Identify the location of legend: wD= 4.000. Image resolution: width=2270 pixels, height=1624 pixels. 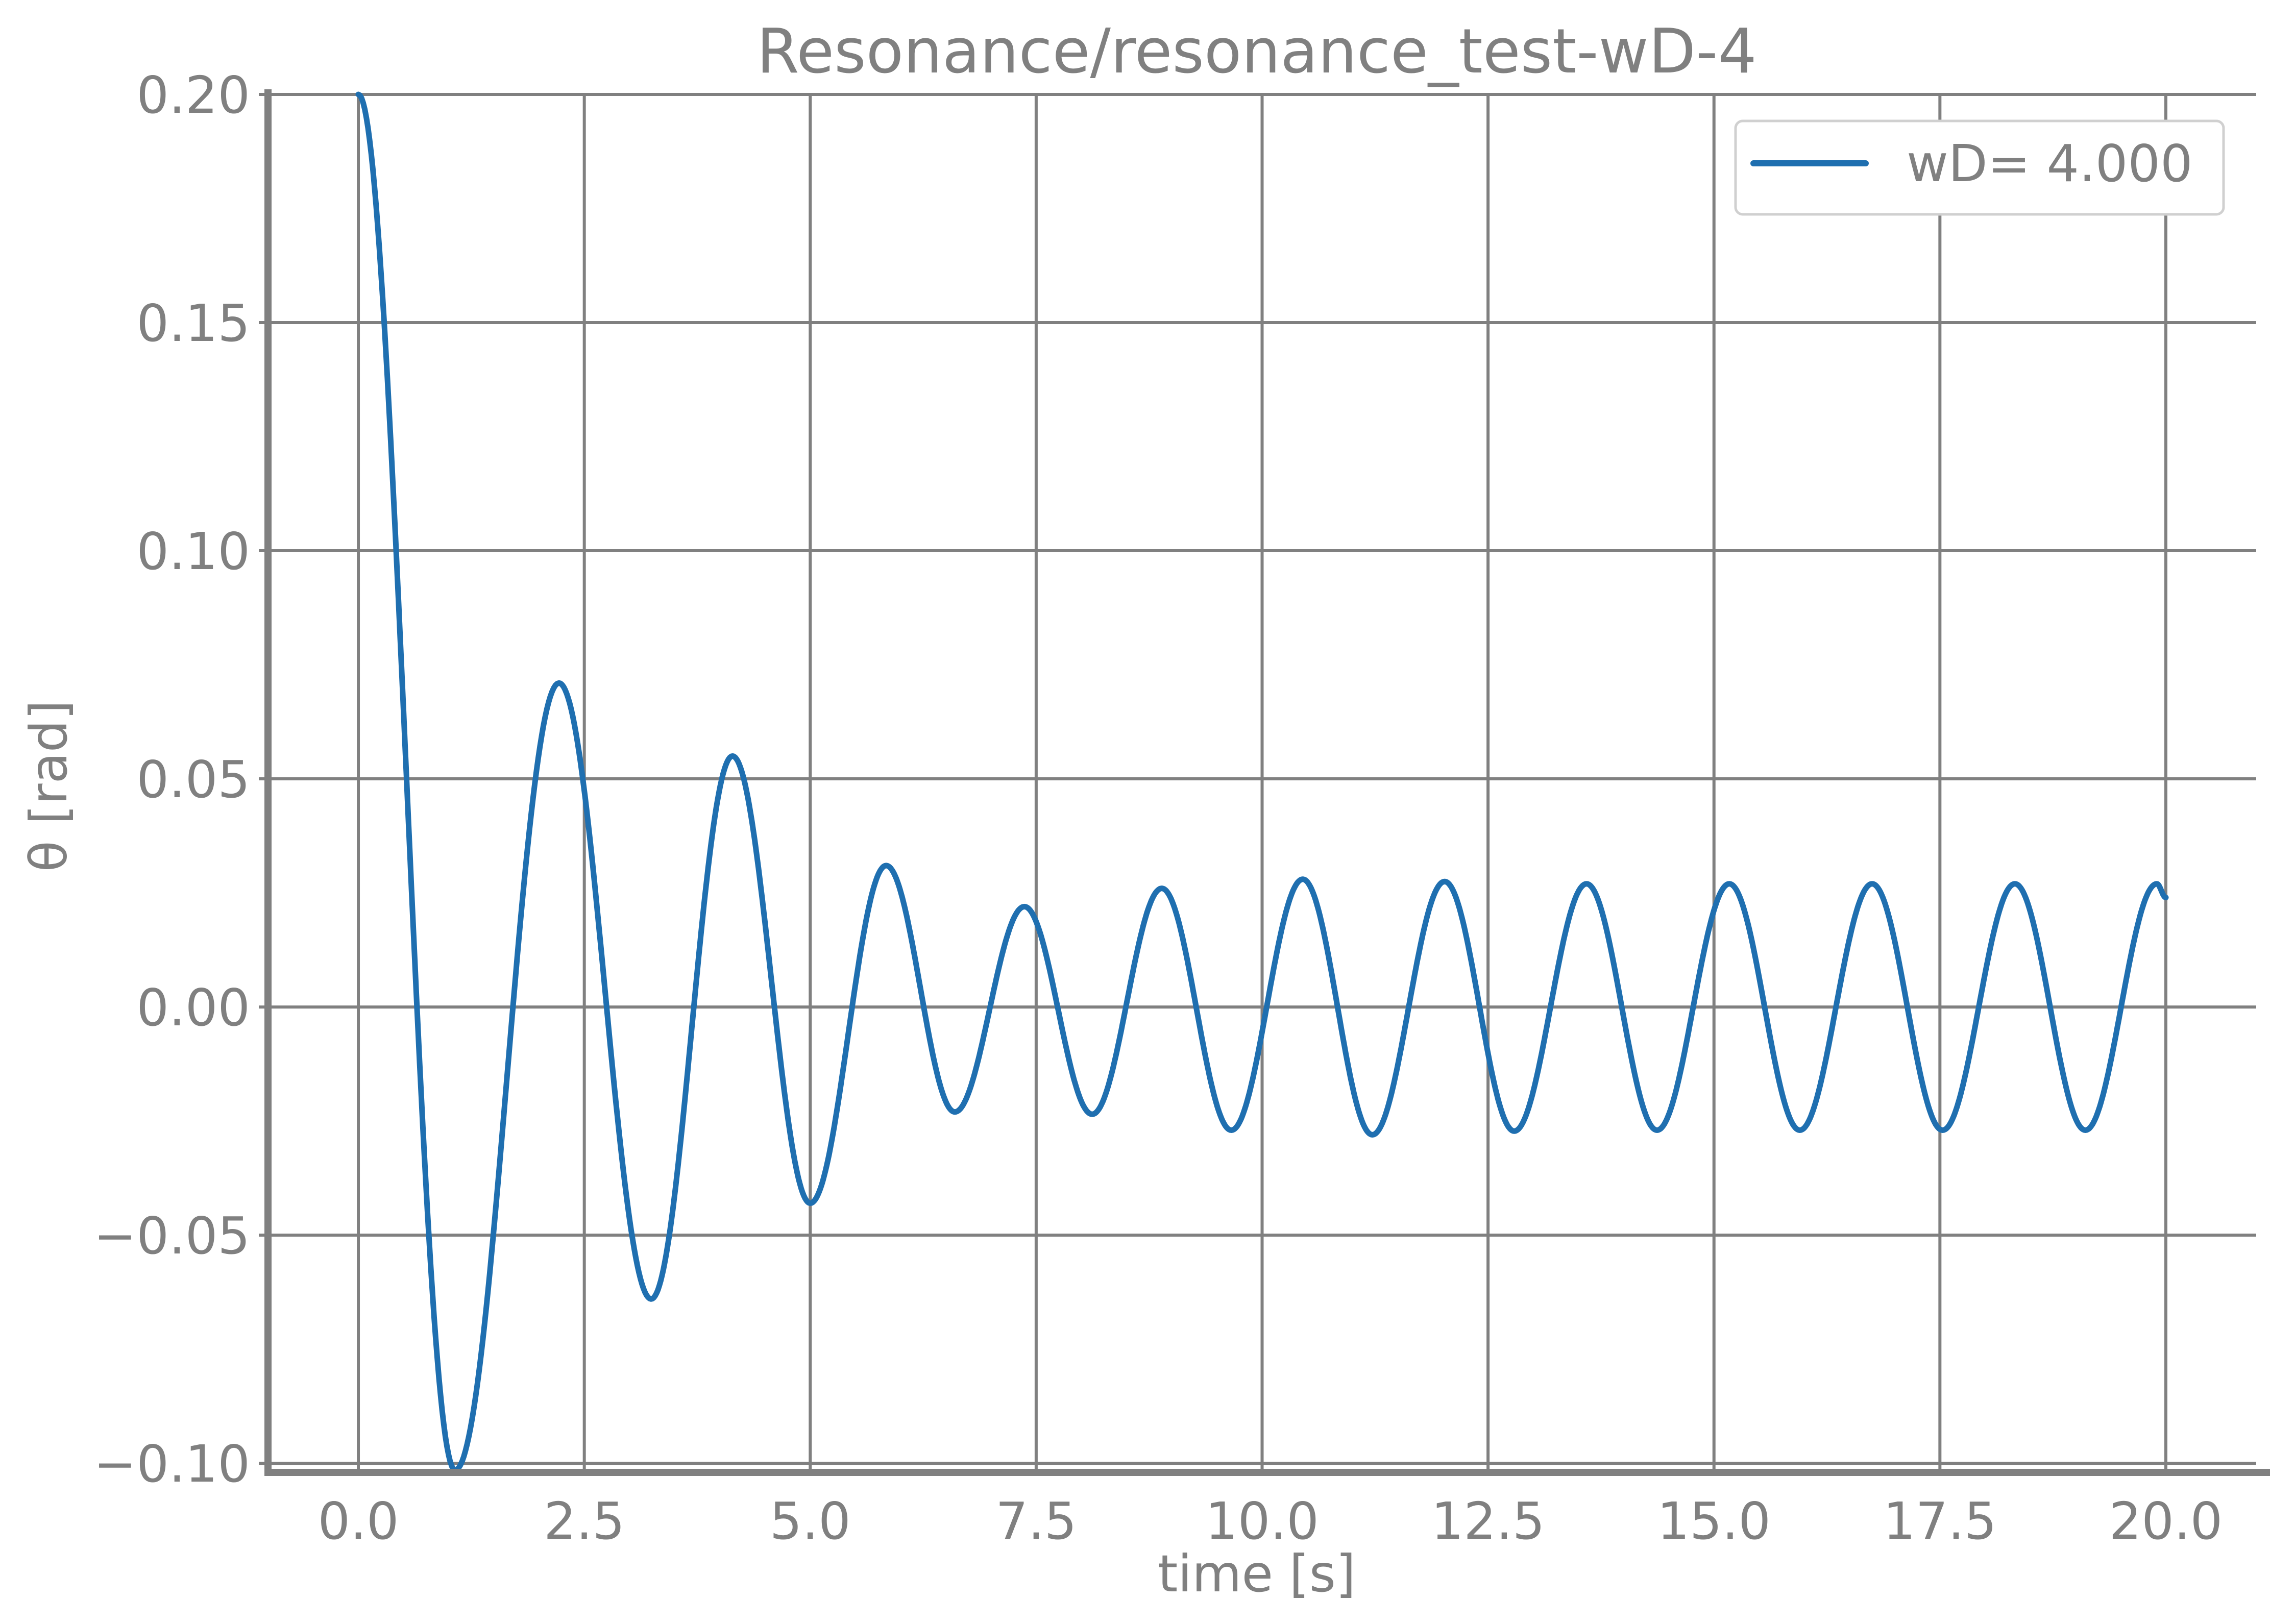
(1980, 168).